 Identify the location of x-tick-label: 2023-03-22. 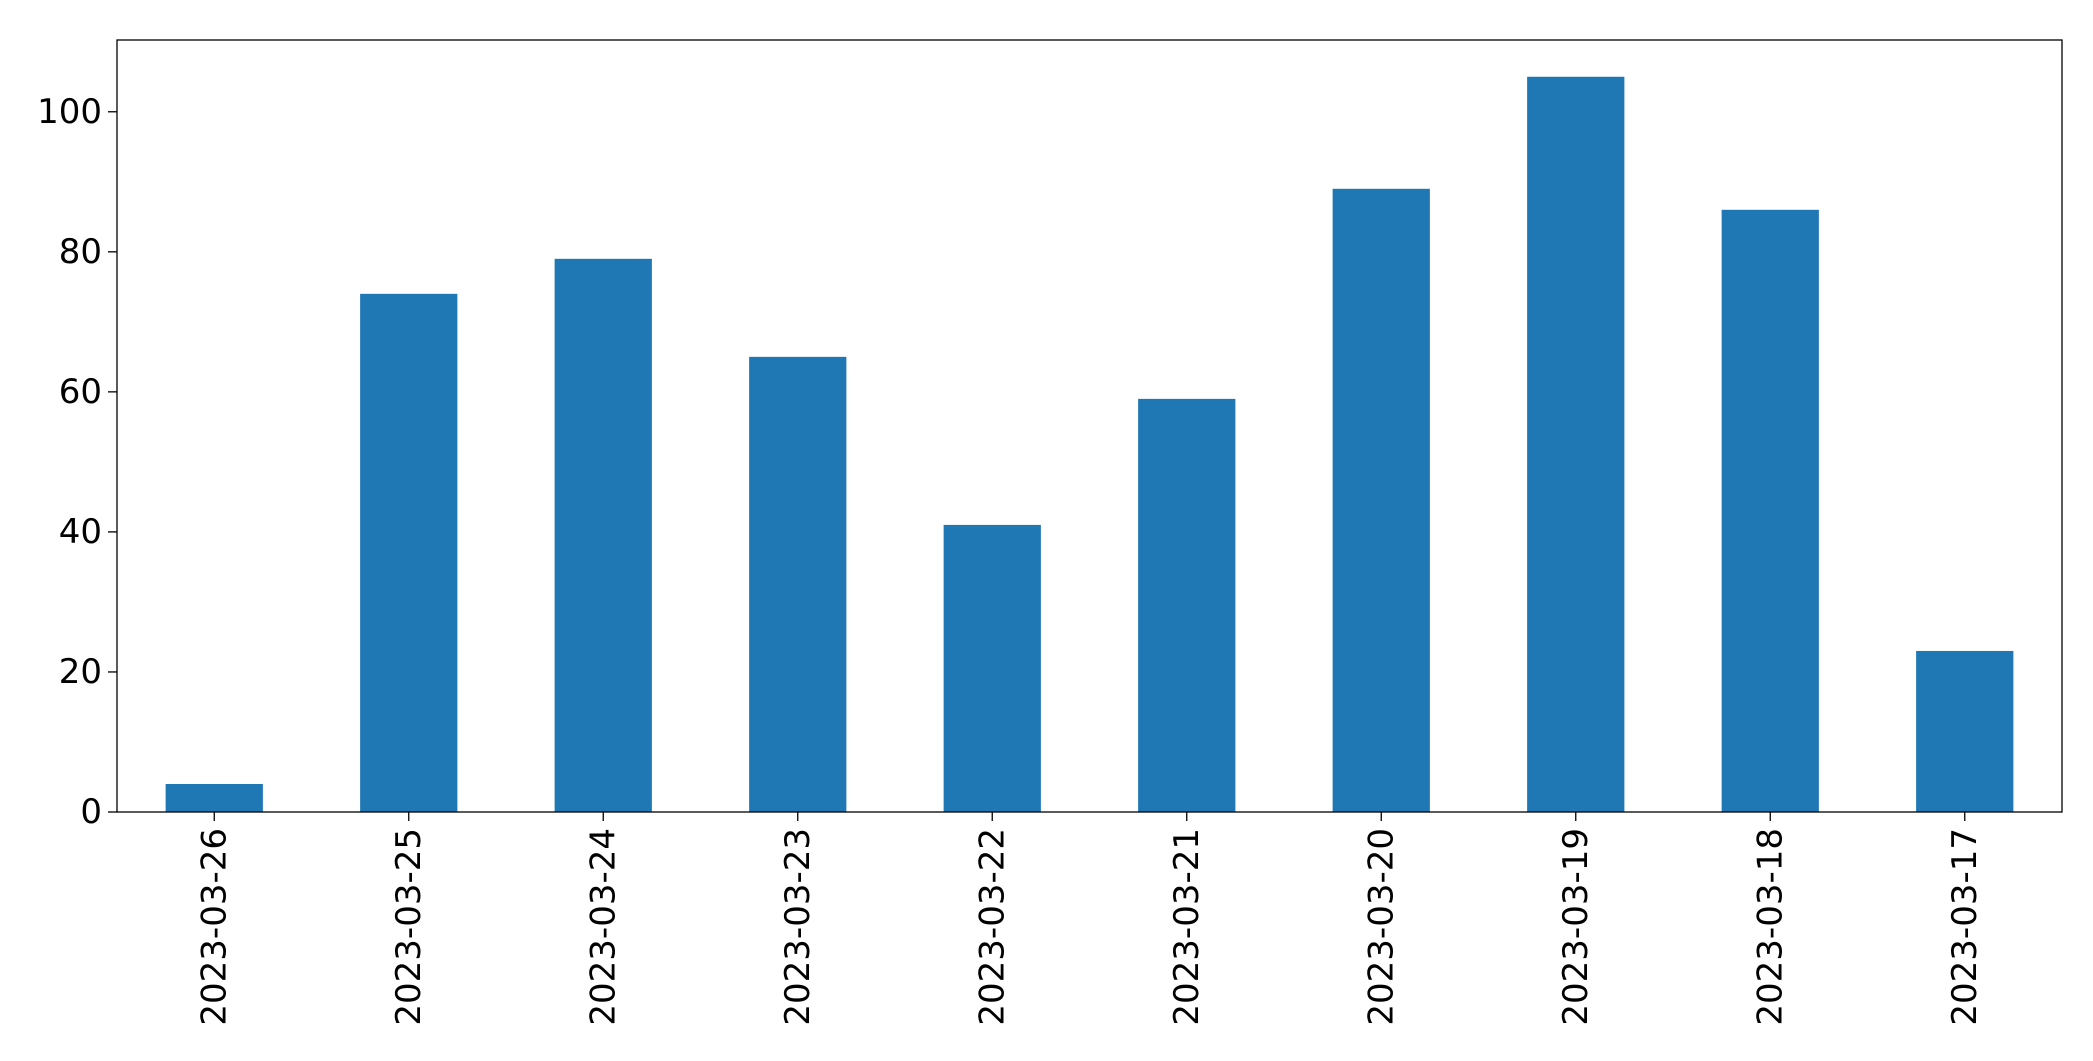
(992, 927).